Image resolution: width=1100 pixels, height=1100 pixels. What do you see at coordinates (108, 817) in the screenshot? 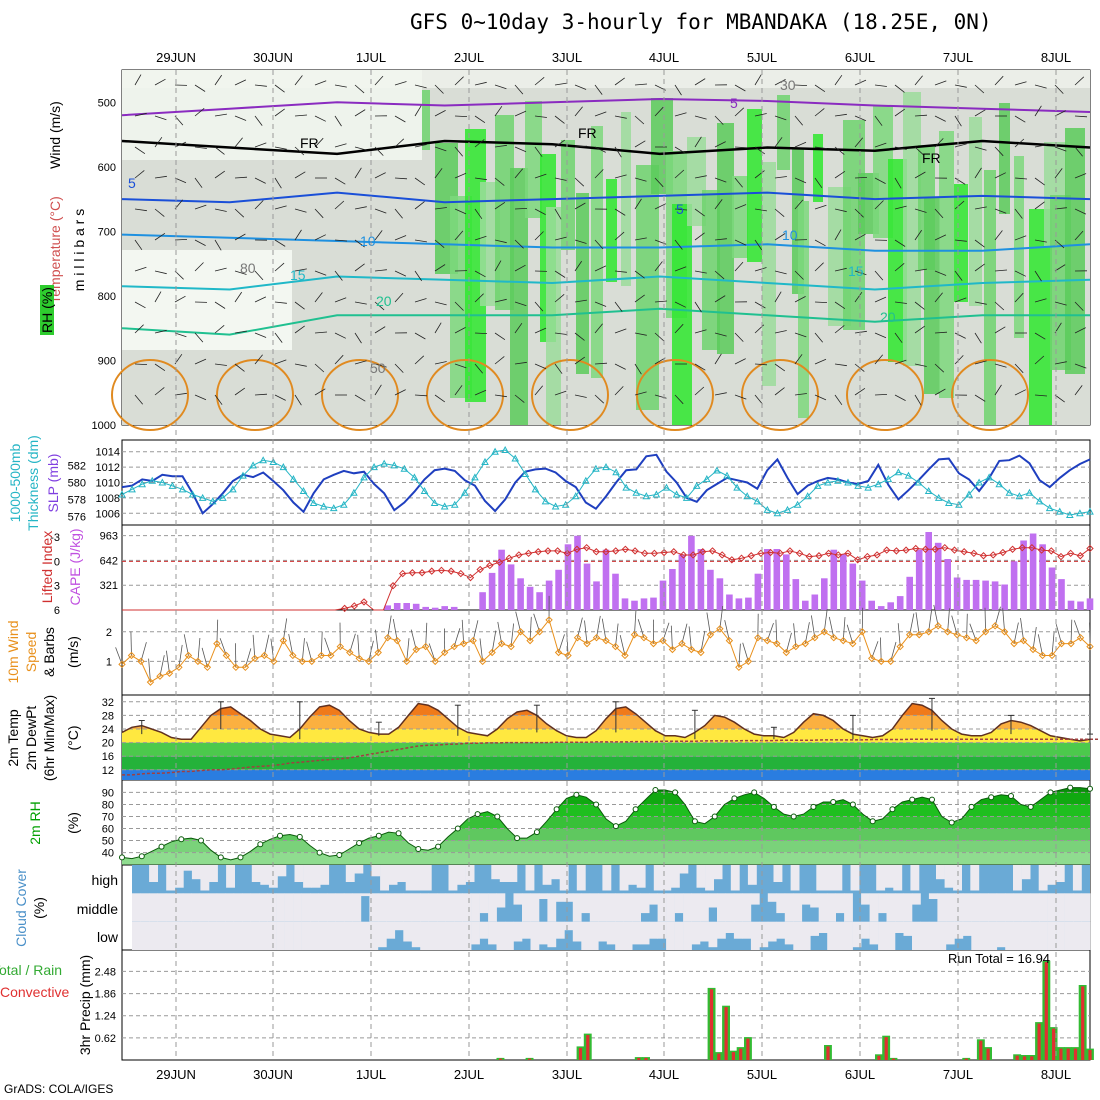
I see `ytick-rh: 70` at bounding box center [108, 817].